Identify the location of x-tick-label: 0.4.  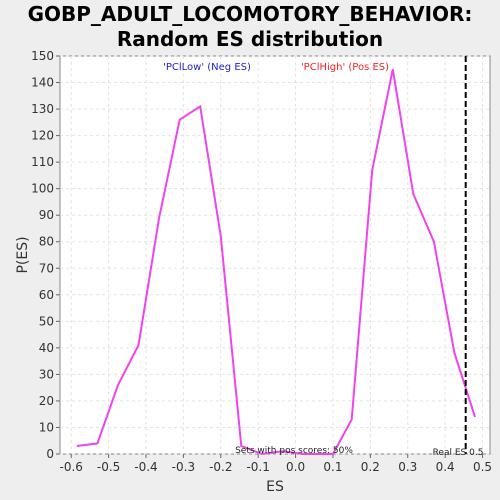
(445, 467).